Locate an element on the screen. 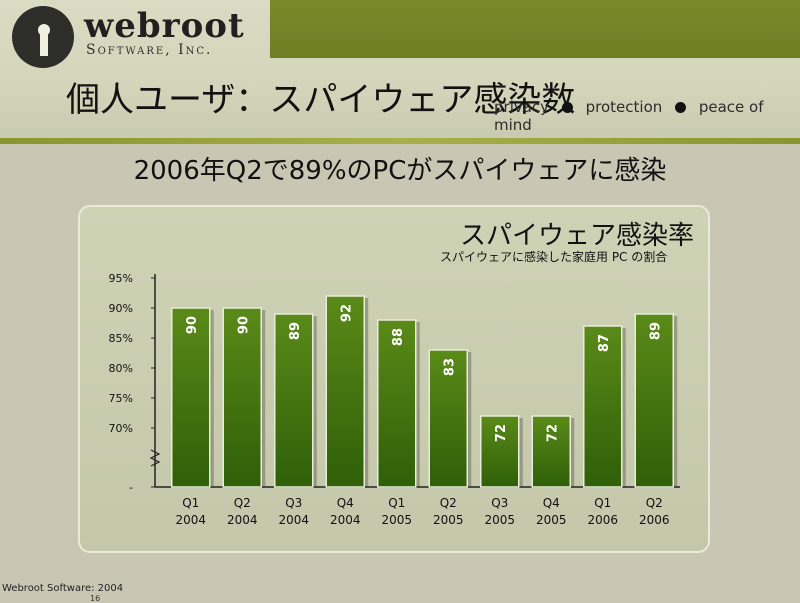 This screenshot has width=800, height=603. keyhole-logo-icon is located at coordinates (43, 37).